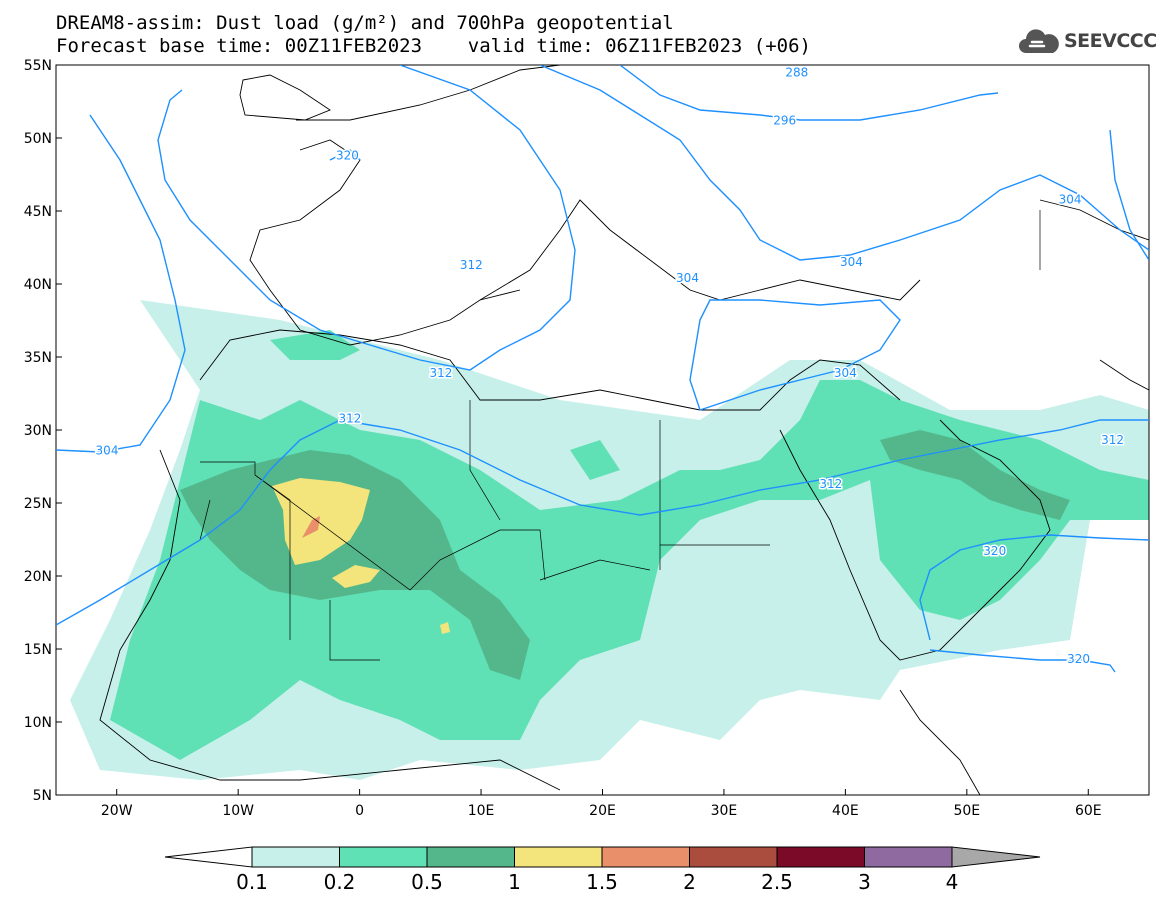 The height and width of the screenshot is (907, 1165). Describe the element at coordinates (38, 431) in the screenshot. I see `lat-label: 30N` at that location.